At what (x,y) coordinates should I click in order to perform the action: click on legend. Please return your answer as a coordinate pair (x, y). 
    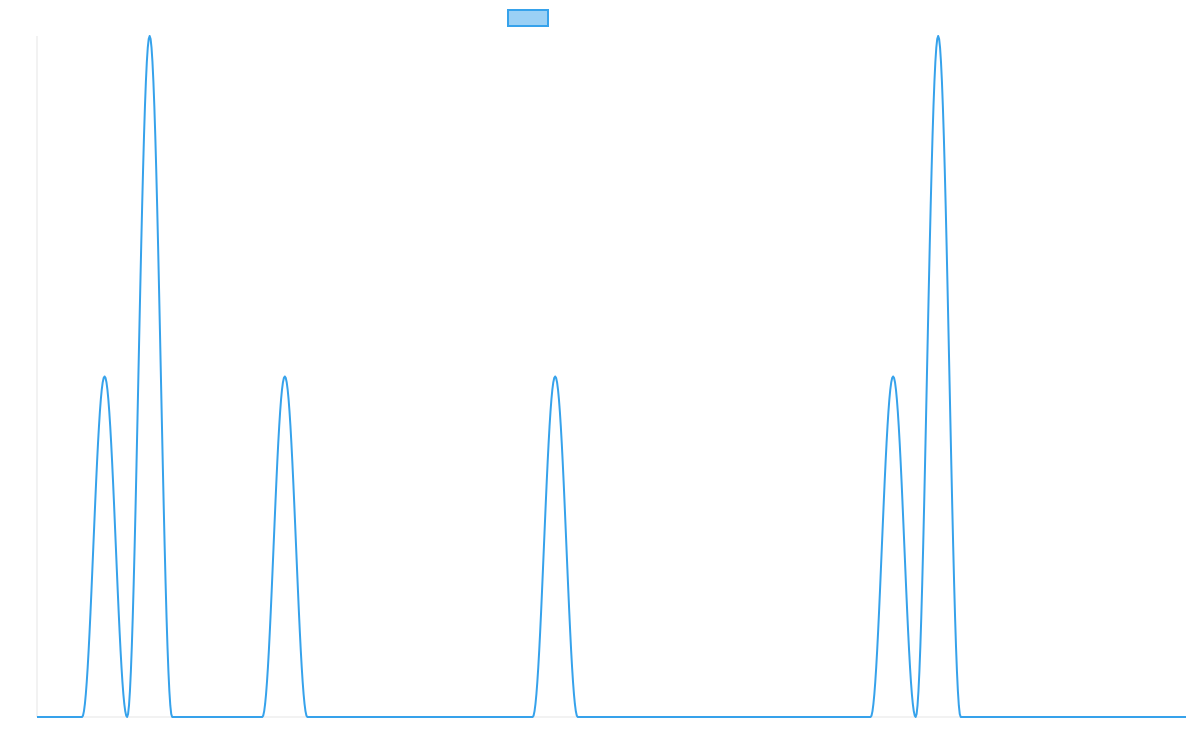
    Looking at the image, I should click on (528, 18).